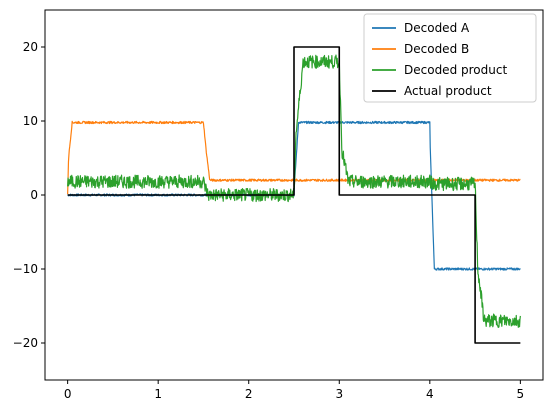 The width and height of the screenshot is (554, 413). Describe the element at coordinates (448, 91) in the screenshot. I see `legend-label-actual-product: Actual product` at that location.